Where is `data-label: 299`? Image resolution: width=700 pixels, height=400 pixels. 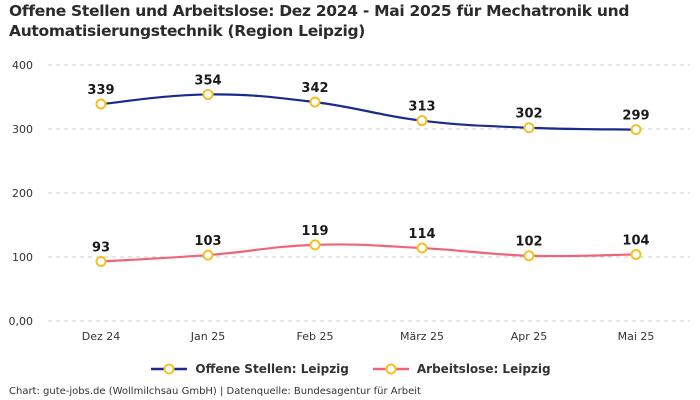 data-label: 299 is located at coordinates (635, 116).